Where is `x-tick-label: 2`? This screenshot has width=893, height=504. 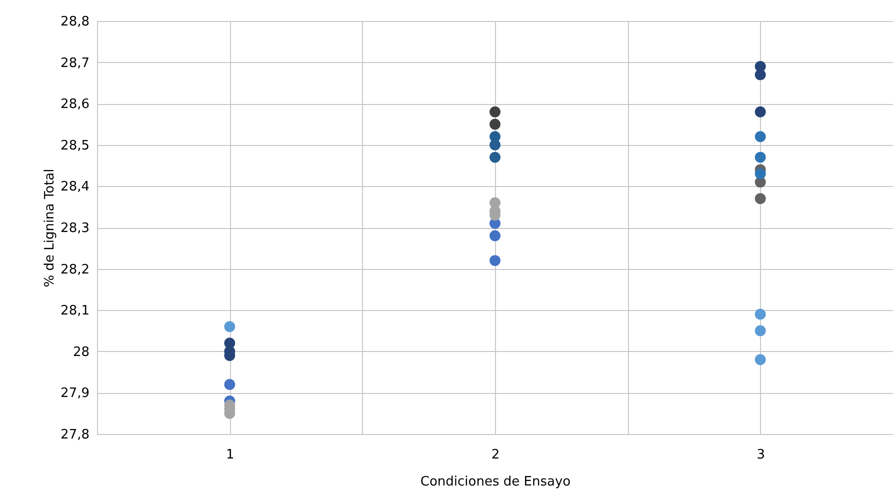 x-tick-label: 2 is located at coordinates (495, 455).